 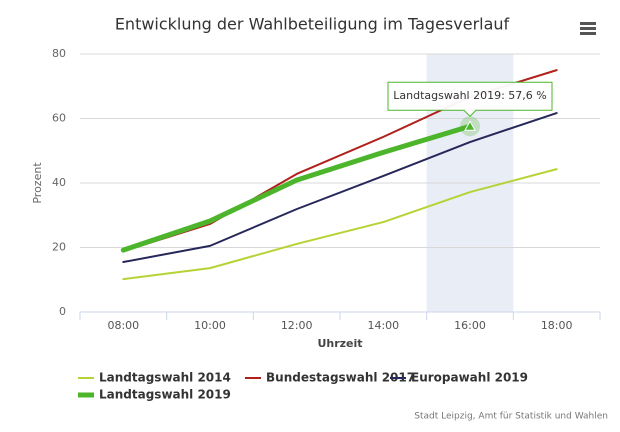 I want to click on x-tick-label: 08:00, so click(x=123, y=325).